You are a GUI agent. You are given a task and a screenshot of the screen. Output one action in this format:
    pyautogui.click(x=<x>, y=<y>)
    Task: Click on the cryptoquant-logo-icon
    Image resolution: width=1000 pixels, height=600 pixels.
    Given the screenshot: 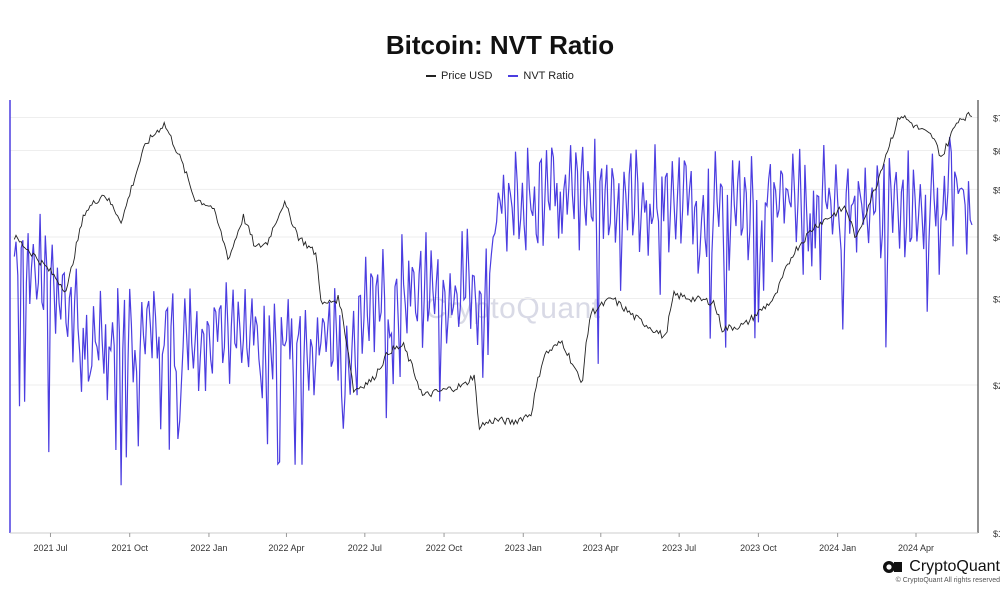 What is the action you would take?
    pyautogui.click(x=893, y=567)
    